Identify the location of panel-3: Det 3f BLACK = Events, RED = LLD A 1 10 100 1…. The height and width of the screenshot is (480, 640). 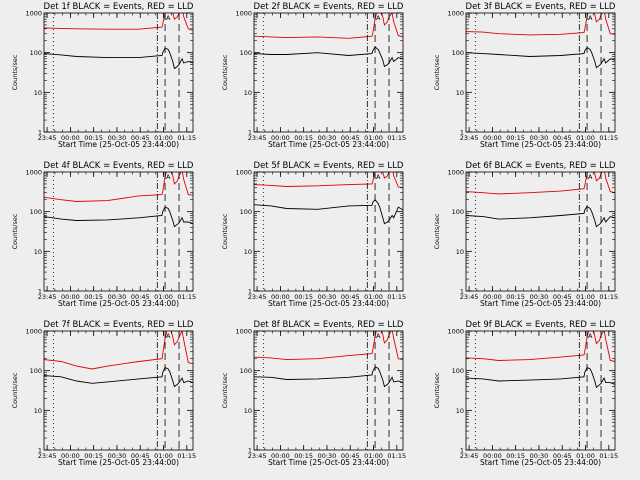
(525, 75).